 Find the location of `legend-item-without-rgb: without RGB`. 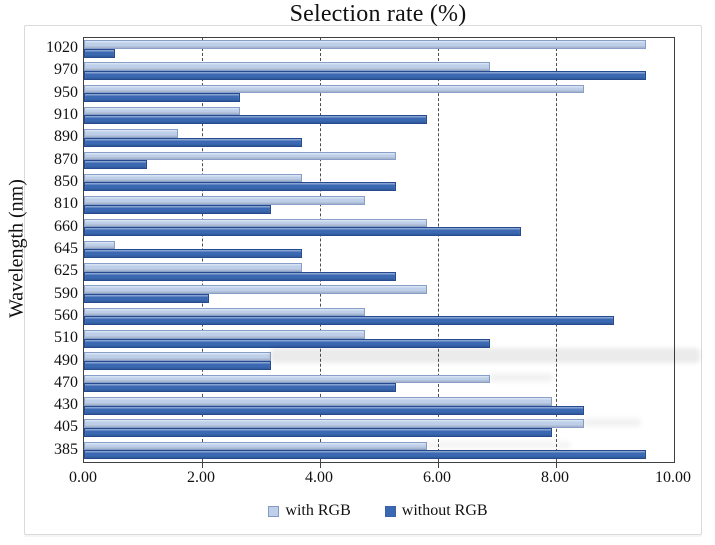

legend-item-without-rgb: without RGB is located at coordinates (436, 511).